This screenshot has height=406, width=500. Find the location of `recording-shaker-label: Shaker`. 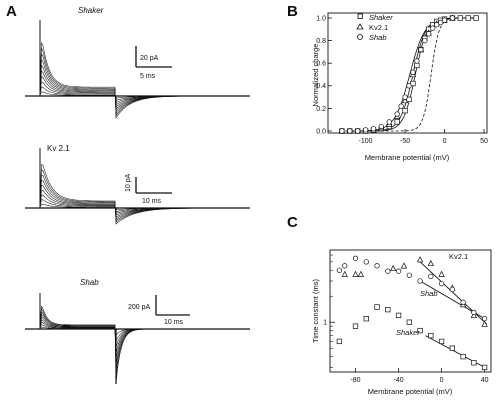

recording-shaker-label: Shaker is located at coordinates (91, 10).